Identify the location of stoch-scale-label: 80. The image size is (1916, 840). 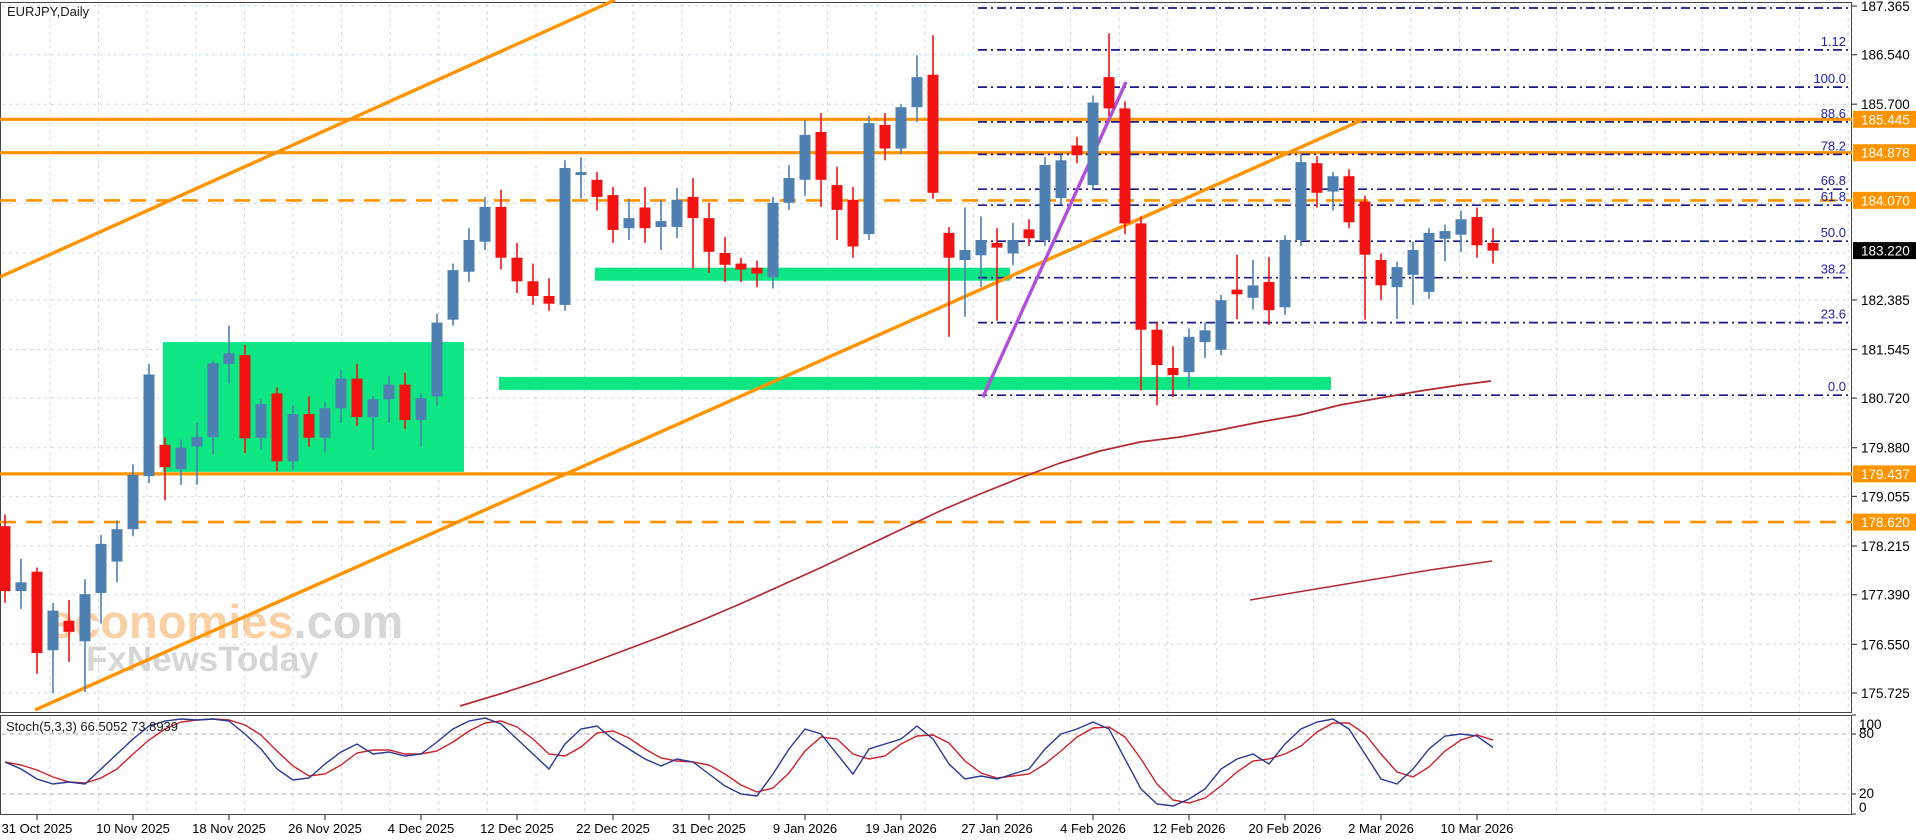
(1866, 733).